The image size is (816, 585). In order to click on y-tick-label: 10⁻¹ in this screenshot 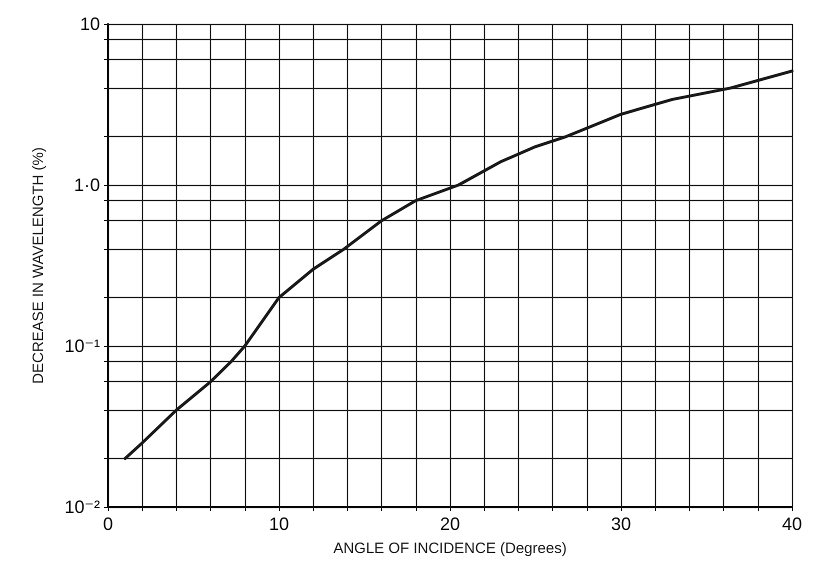, I will do `click(82, 346)`.